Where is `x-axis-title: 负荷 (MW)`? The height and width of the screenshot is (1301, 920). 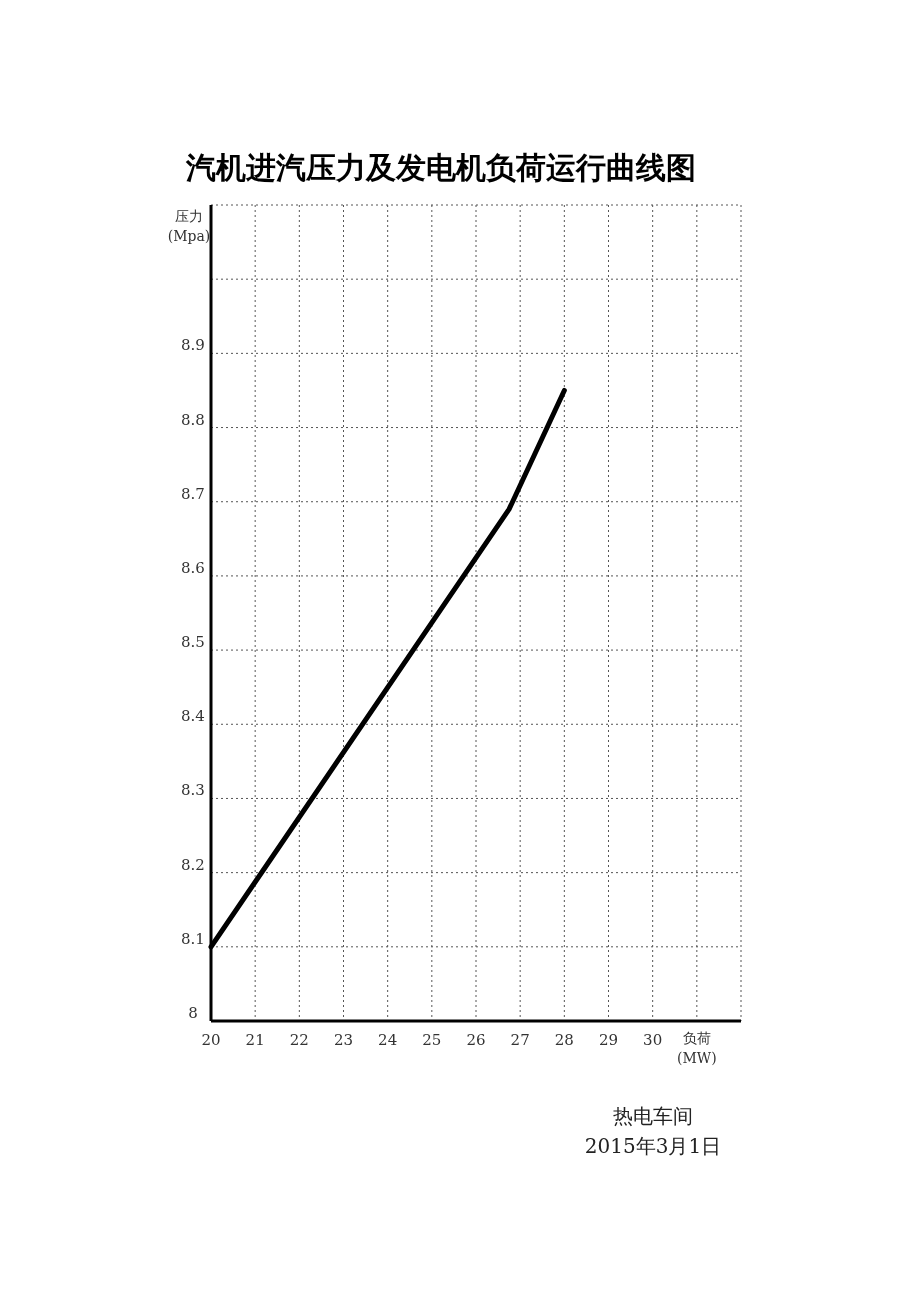
x-axis-title: 负荷 (MW) is located at coordinates (697, 1048).